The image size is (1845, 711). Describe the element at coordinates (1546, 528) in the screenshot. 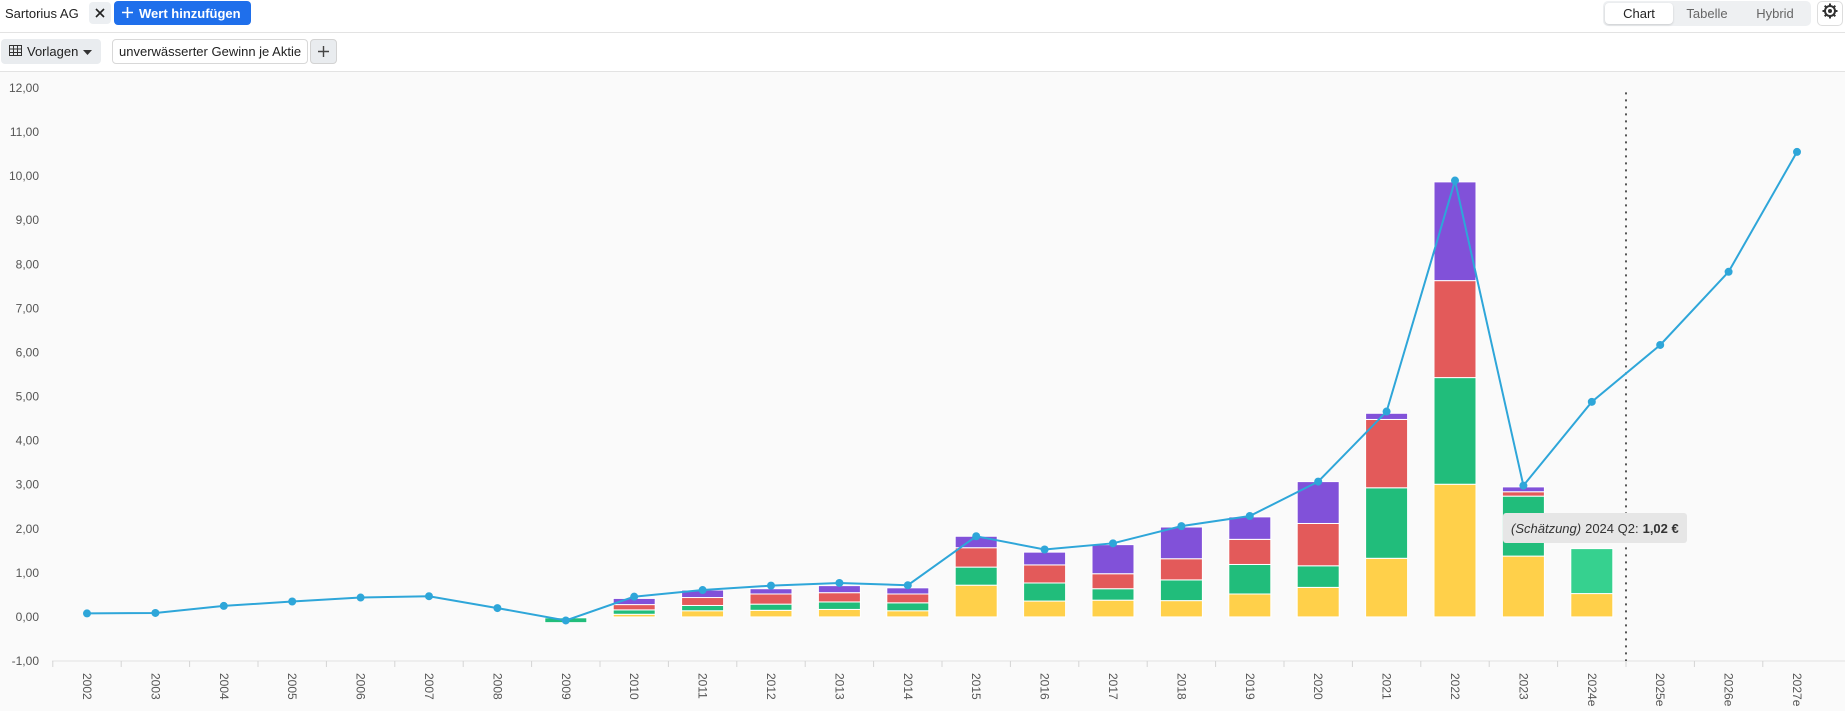

I see `tooltip-prefix: (Schätzung)` at that location.